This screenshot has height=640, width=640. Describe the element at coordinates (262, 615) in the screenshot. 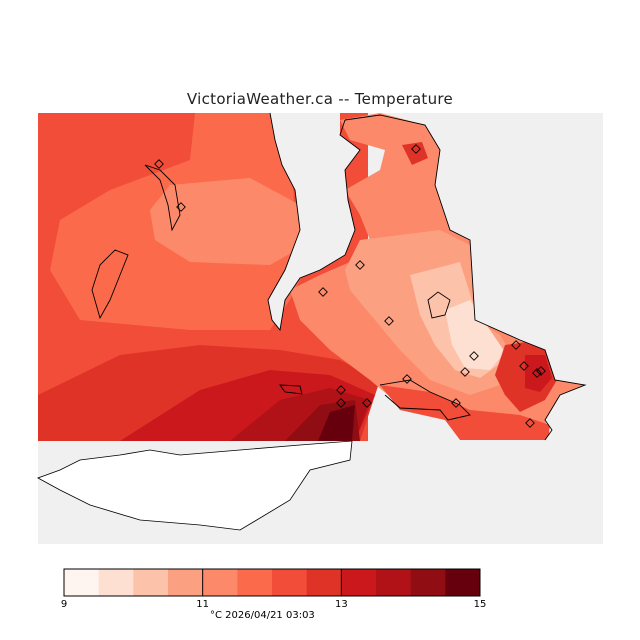

I see `legend-caption: °C 2026/04/21 03:03` at that location.